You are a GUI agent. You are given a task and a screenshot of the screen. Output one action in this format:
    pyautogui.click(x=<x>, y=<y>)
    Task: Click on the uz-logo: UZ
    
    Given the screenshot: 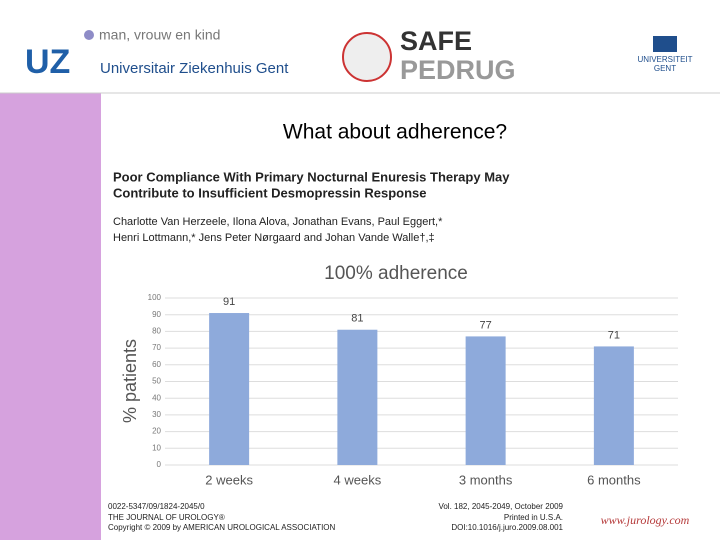 What is the action you would take?
    pyautogui.click(x=47, y=62)
    